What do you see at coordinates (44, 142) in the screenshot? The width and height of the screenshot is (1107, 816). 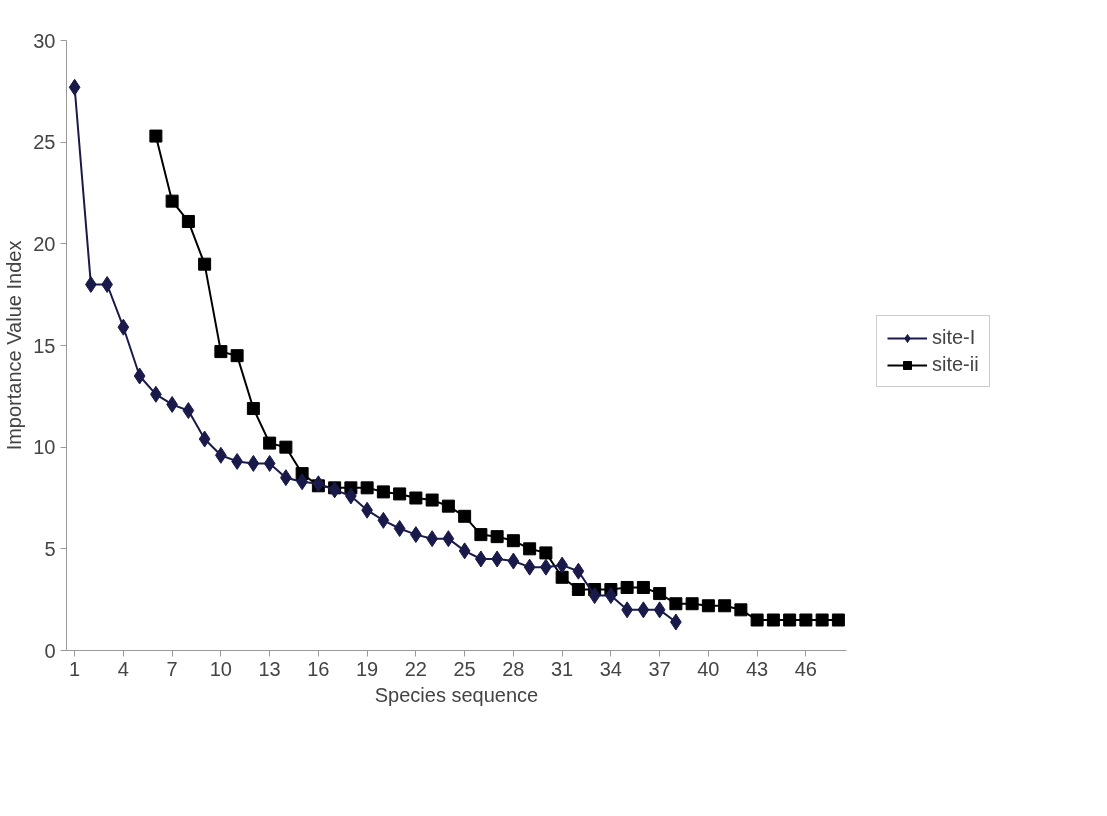 I see `y-tick-label: 25` at bounding box center [44, 142].